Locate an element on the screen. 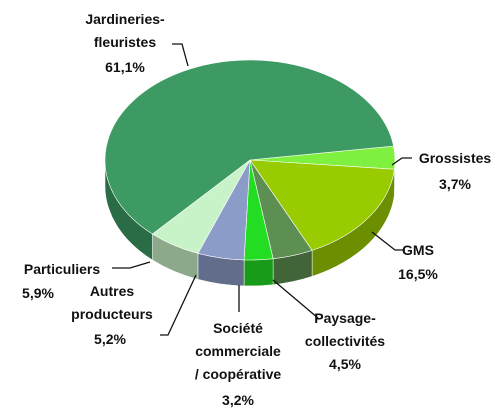  value-label: 4,5% is located at coordinates (345, 364).